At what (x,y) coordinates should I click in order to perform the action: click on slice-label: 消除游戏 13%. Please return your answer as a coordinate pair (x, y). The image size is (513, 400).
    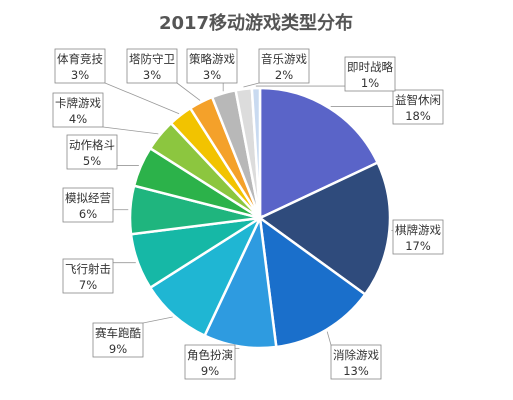
    Looking at the image, I should click on (356, 362).